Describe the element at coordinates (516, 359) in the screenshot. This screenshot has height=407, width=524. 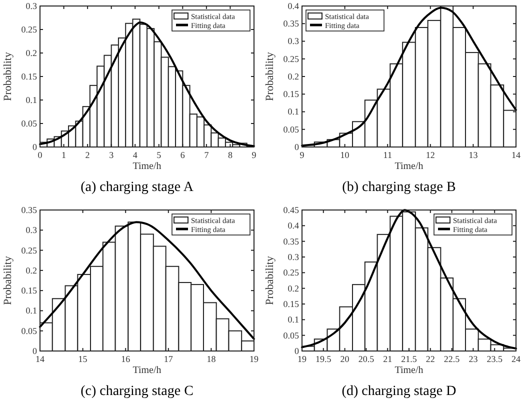
I see `x-tick-label: 24` at that location.